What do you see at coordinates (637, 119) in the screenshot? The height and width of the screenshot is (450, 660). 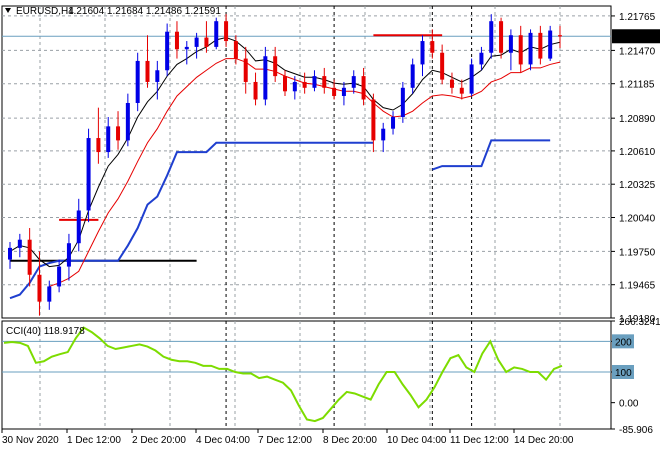 I see `y-tick-label: 1.20890` at bounding box center [637, 119].